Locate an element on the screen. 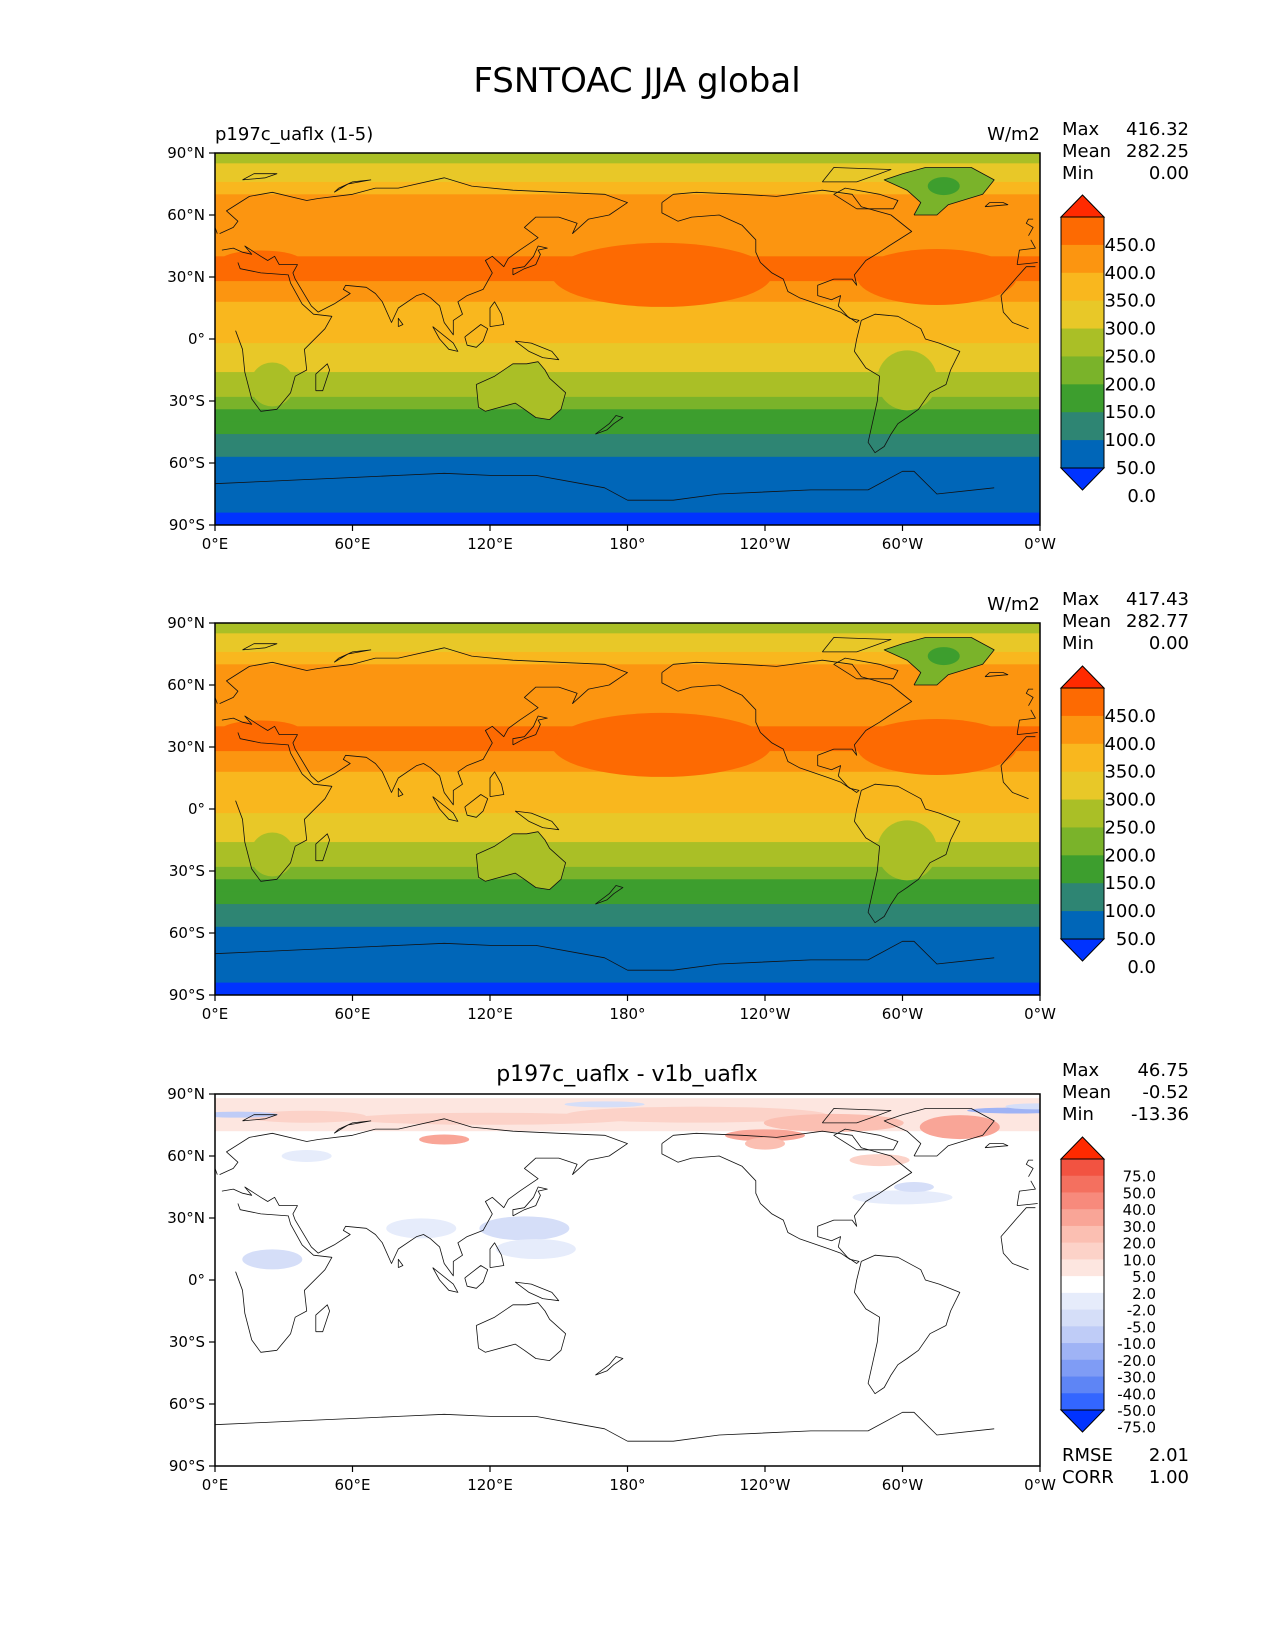 This screenshot has height=1650, width=1275. coastline-southAmerica is located at coordinates (907, 383).